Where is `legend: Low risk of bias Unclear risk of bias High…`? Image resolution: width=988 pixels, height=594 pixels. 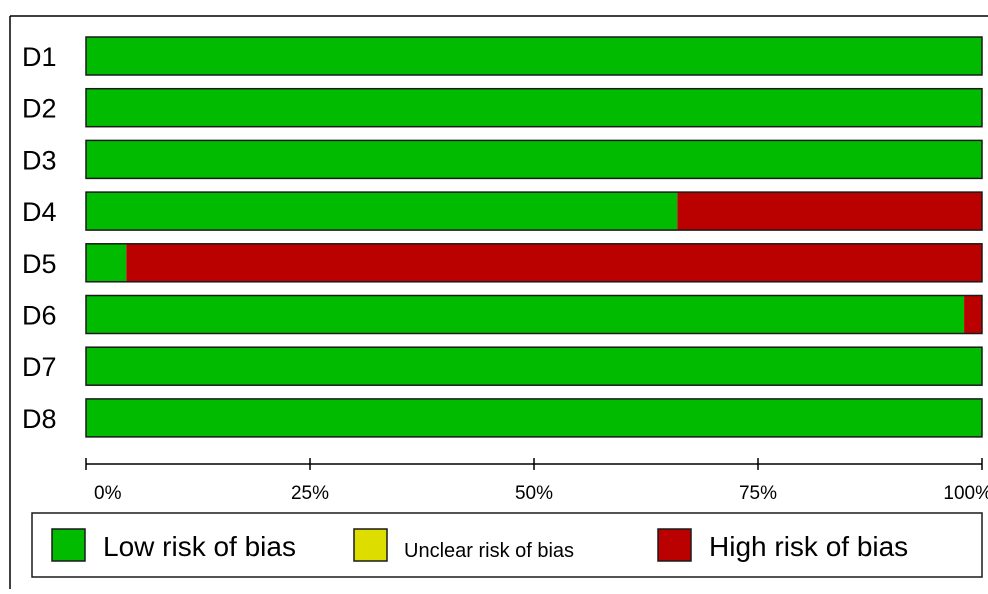
legend: Low risk of bias Unclear risk of bias High… is located at coordinates (507, 545).